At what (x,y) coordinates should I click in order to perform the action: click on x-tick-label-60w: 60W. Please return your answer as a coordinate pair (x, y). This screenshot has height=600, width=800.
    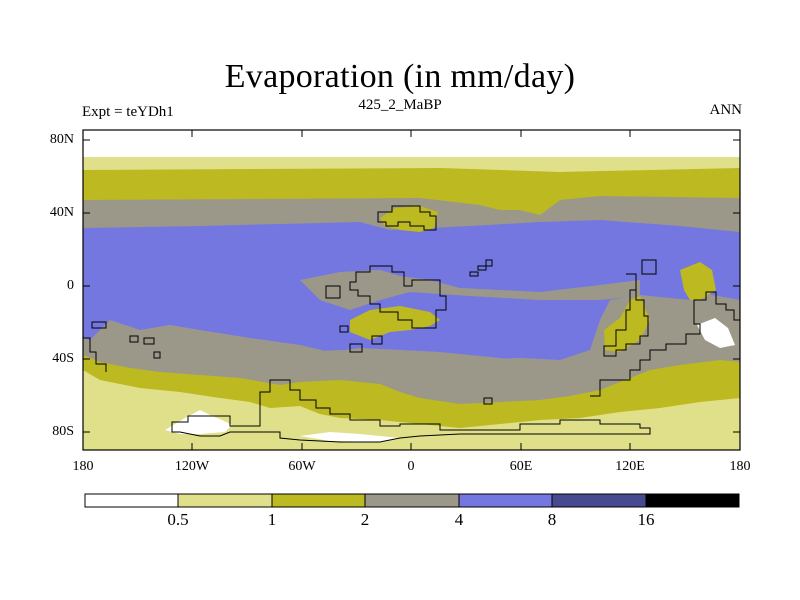
    Looking at the image, I should click on (302, 466).